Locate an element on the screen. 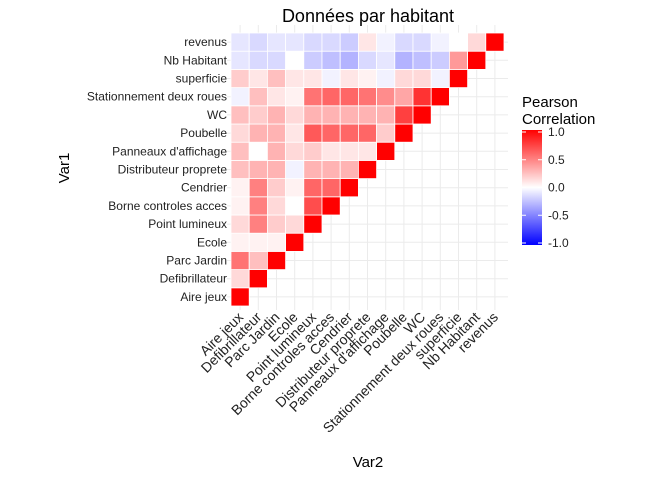 Image resolution: width=672 pixels, height=480 pixels. y-tick-label: Stationnement deux roues is located at coordinates (157, 97).